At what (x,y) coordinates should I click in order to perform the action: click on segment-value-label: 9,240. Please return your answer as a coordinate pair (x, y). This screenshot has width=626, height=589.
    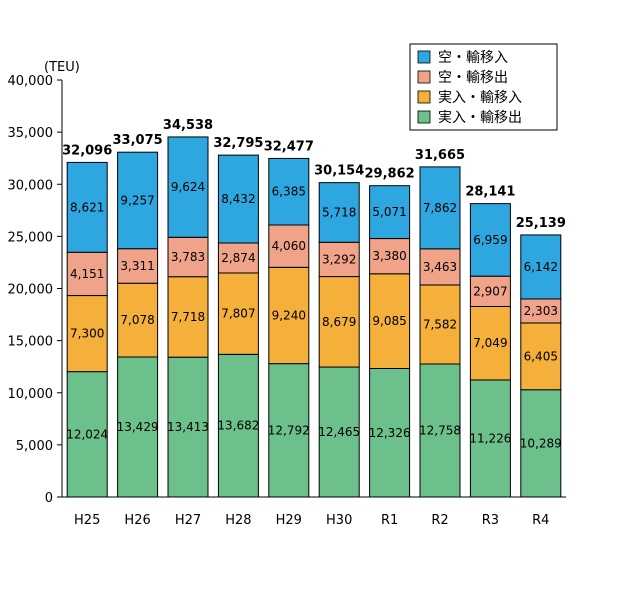
    Looking at the image, I should click on (289, 315).